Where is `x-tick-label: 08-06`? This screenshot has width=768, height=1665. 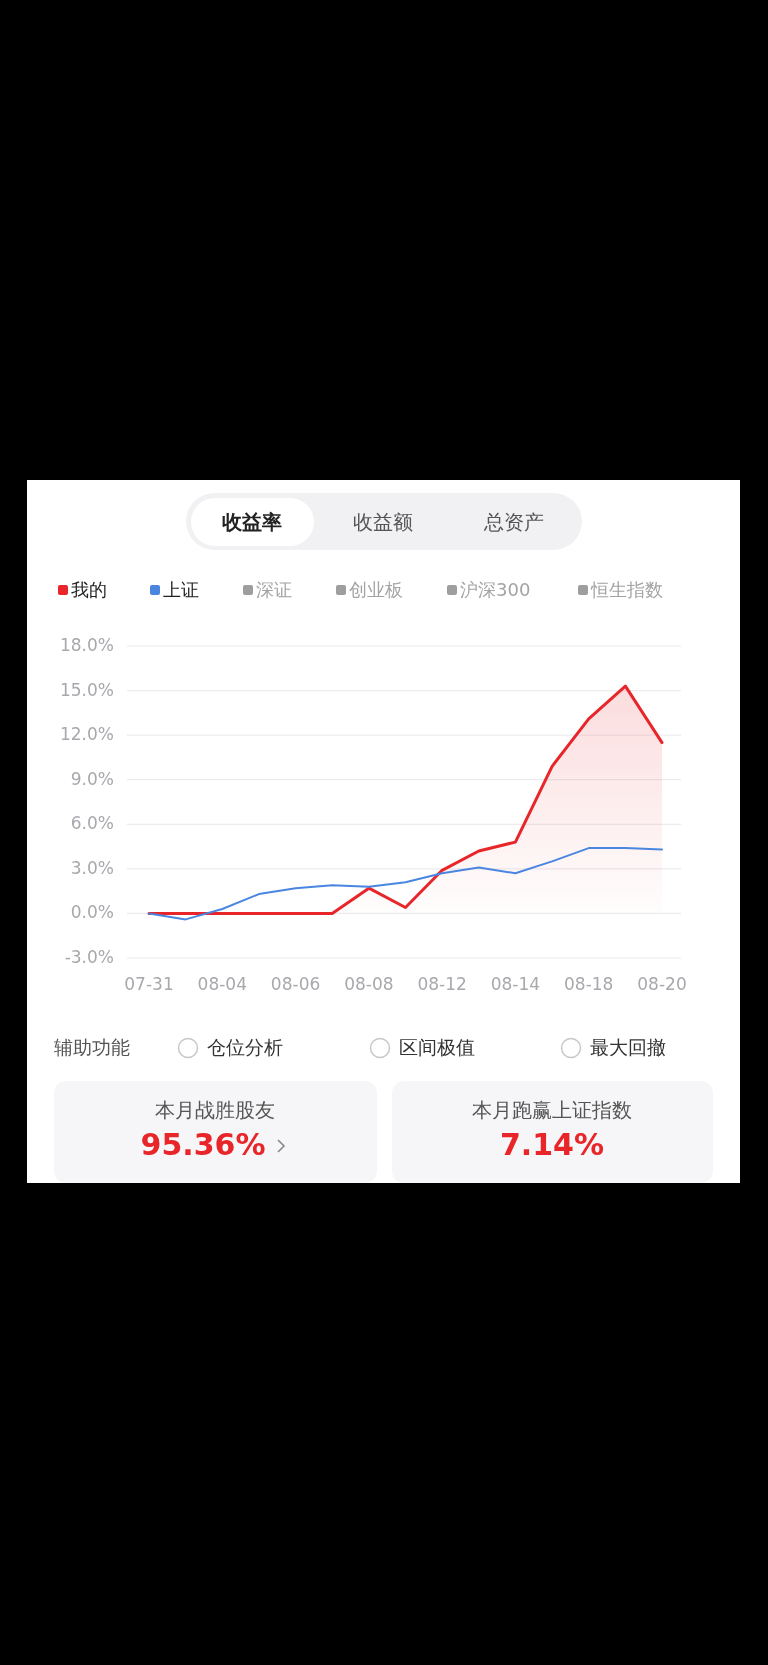
x-tick-label: 08-06 is located at coordinates (295, 984).